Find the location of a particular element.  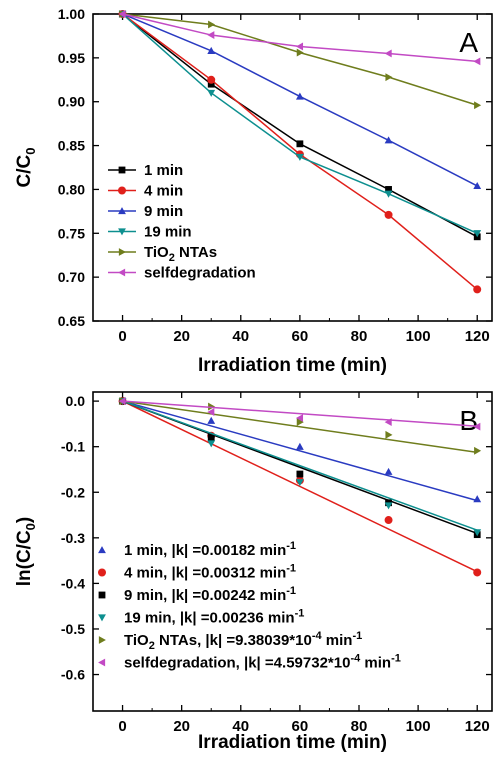

legend-label: 19 min is located at coordinates (168, 232).